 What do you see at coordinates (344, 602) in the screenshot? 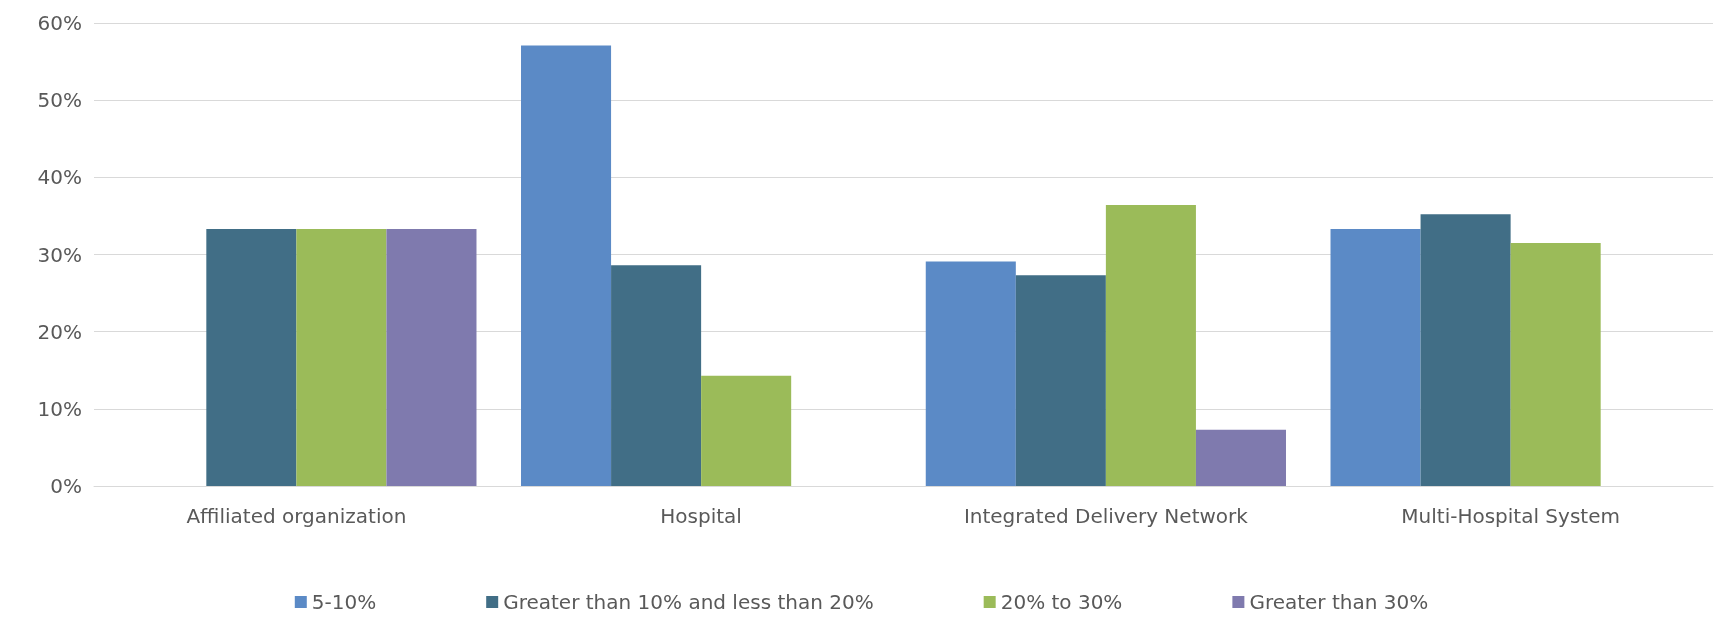
I see `legend-label: 5-10%` at bounding box center [344, 602].